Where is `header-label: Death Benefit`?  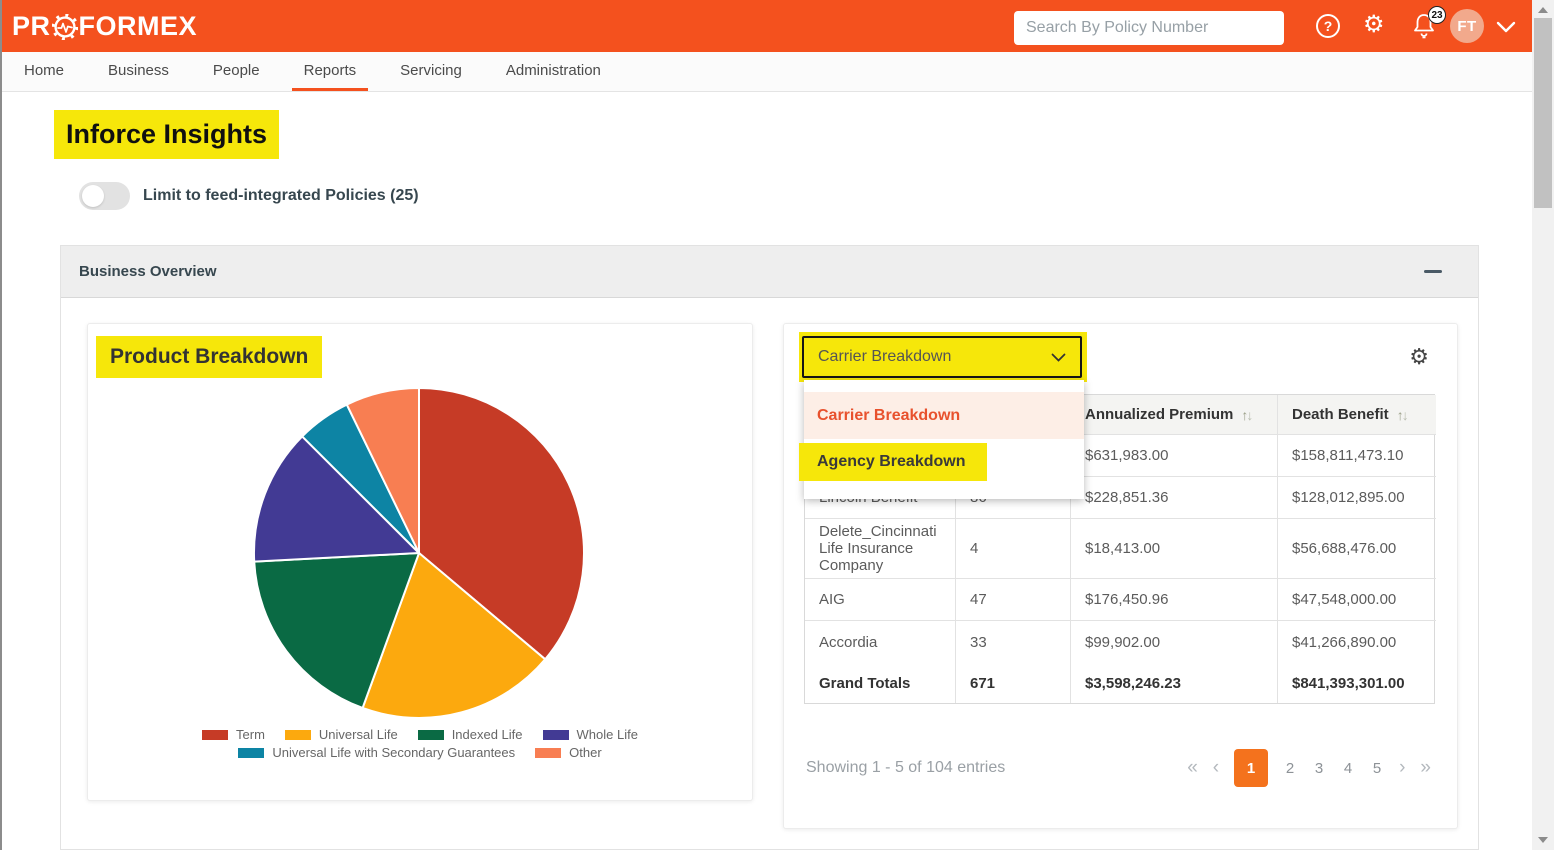
header-label: Death Benefit is located at coordinates (1340, 414).